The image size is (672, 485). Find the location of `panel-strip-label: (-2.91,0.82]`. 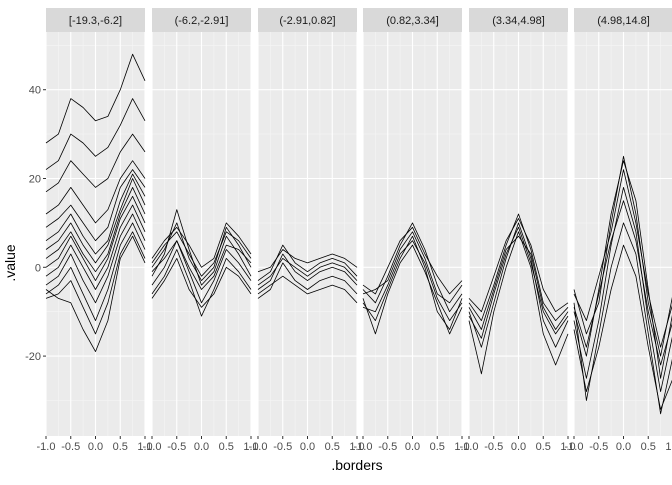

panel-strip-label: (-2.91,0.82] is located at coordinates (307, 21).